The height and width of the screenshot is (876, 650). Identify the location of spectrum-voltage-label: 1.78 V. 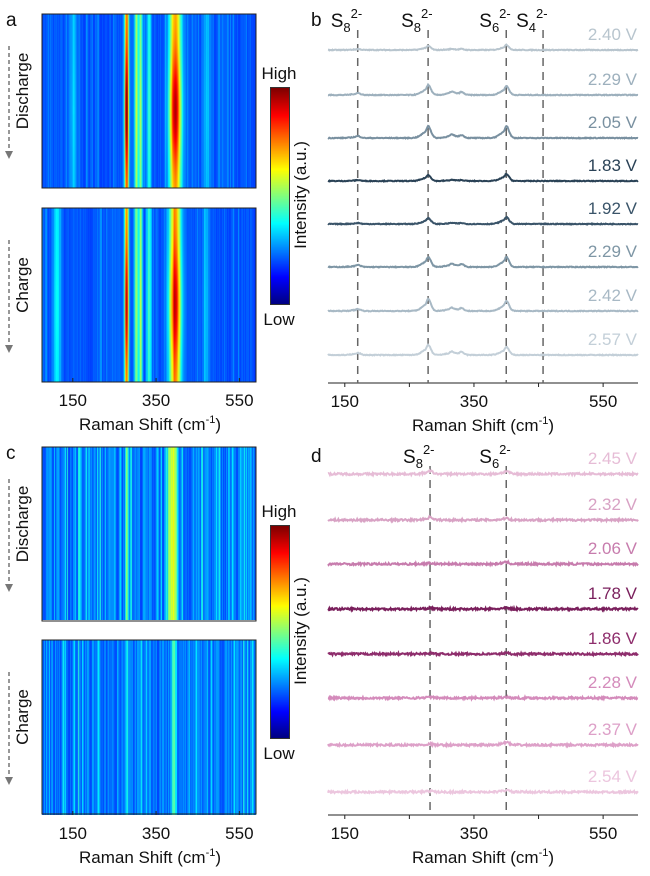
(613, 593).